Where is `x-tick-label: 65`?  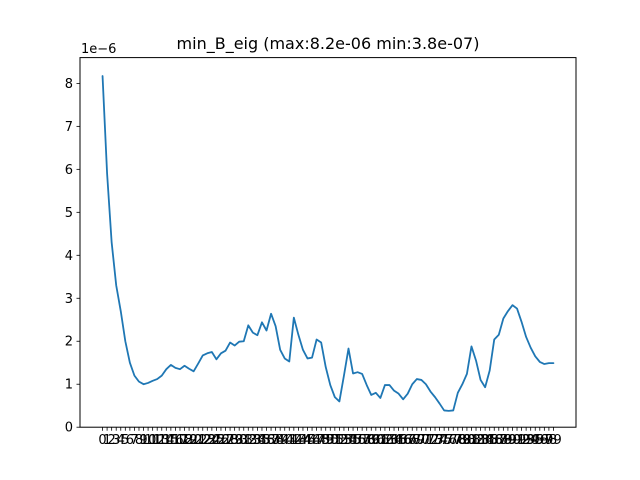 x-tick-label: 65 is located at coordinates (398, 440).